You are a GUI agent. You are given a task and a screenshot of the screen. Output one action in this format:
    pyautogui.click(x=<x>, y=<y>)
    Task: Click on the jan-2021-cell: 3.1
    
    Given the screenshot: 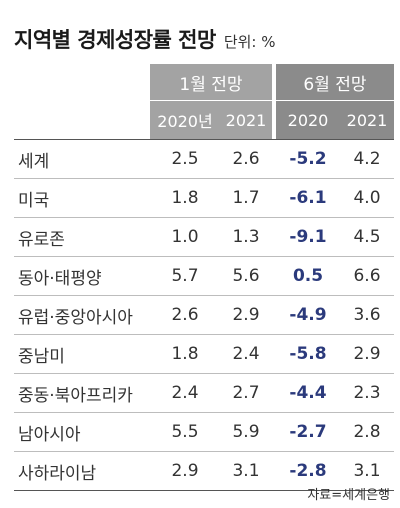 What is the action you would take?
    pyautogui.click(x=246, y=471)
    